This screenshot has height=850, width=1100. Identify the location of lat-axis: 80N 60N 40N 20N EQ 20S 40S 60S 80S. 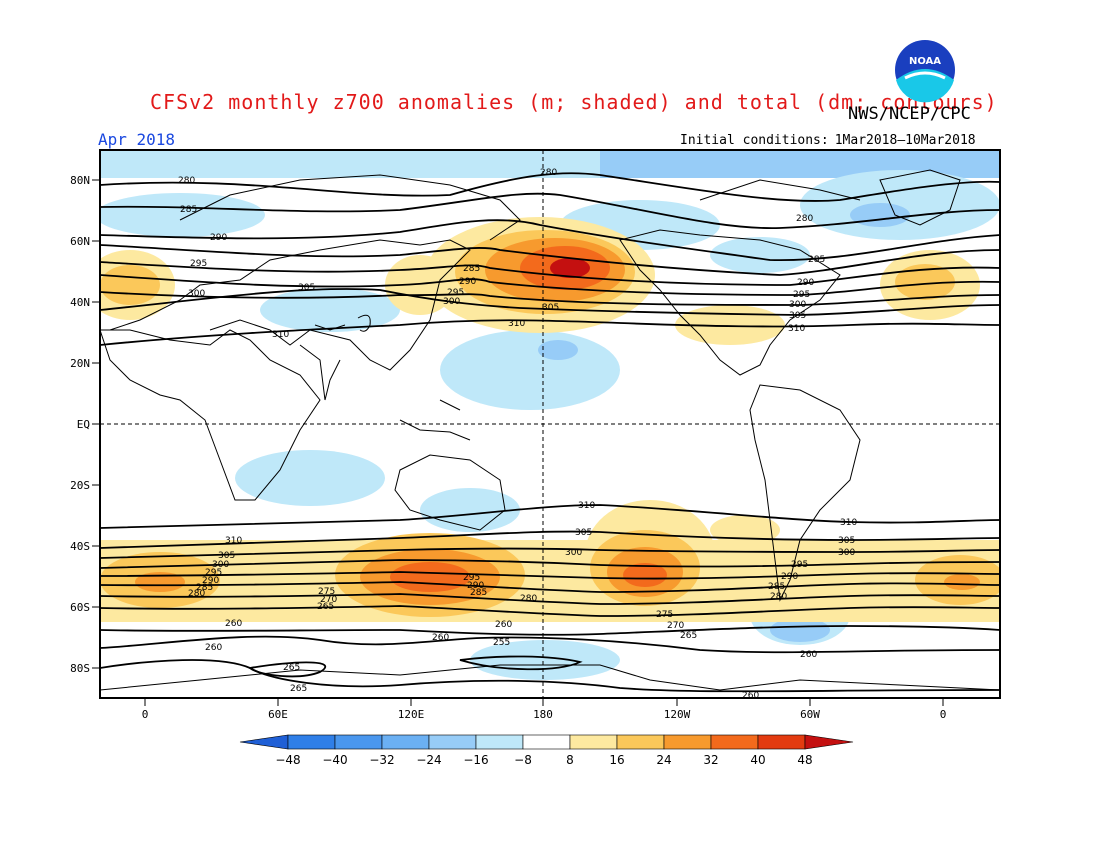
(85, 424).